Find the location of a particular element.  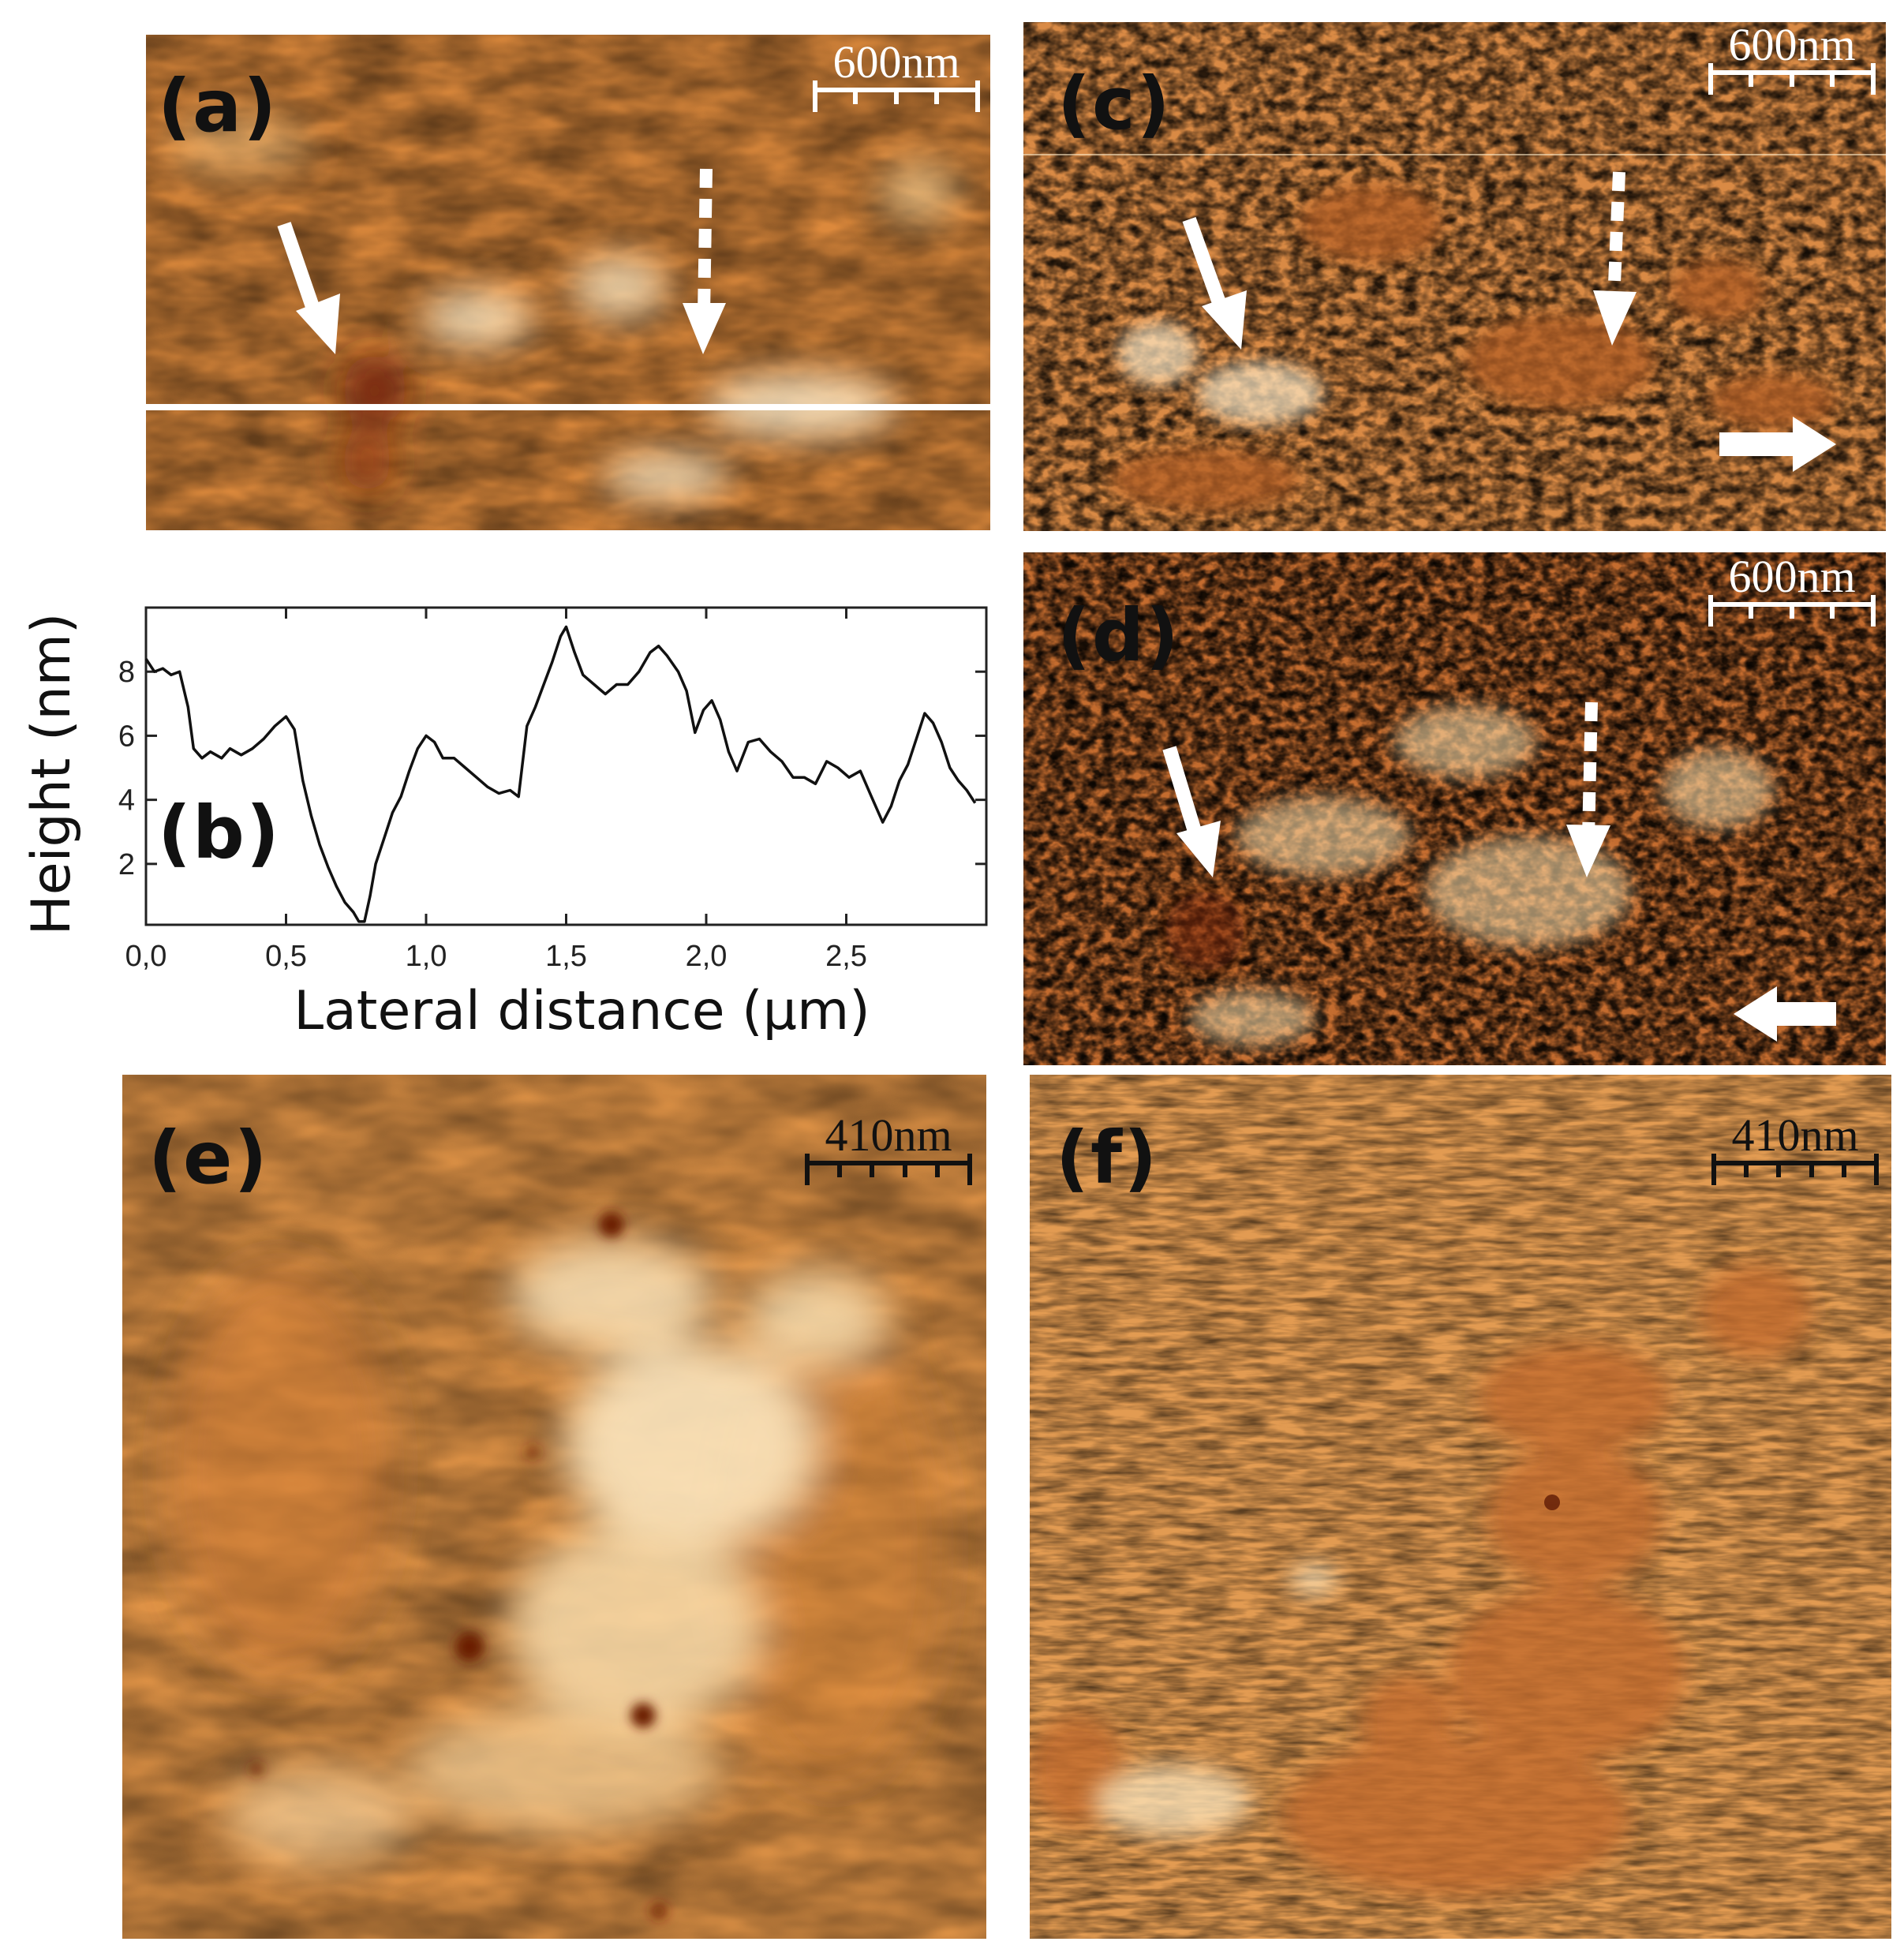

x-tick-label: 1,0 is located at coordinates (426, 957).